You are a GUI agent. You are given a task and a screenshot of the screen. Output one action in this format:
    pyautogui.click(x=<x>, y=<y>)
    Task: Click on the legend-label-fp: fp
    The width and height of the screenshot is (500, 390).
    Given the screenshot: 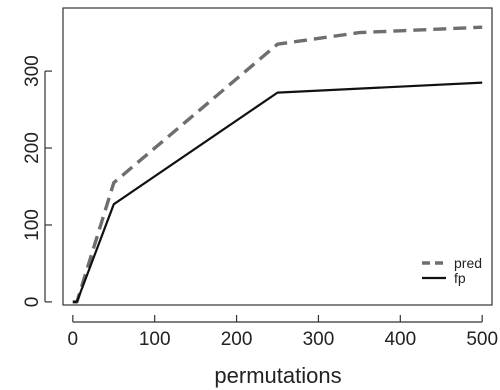 What is the action you would take?
    pyautogui.click(x=460, y=278)
    